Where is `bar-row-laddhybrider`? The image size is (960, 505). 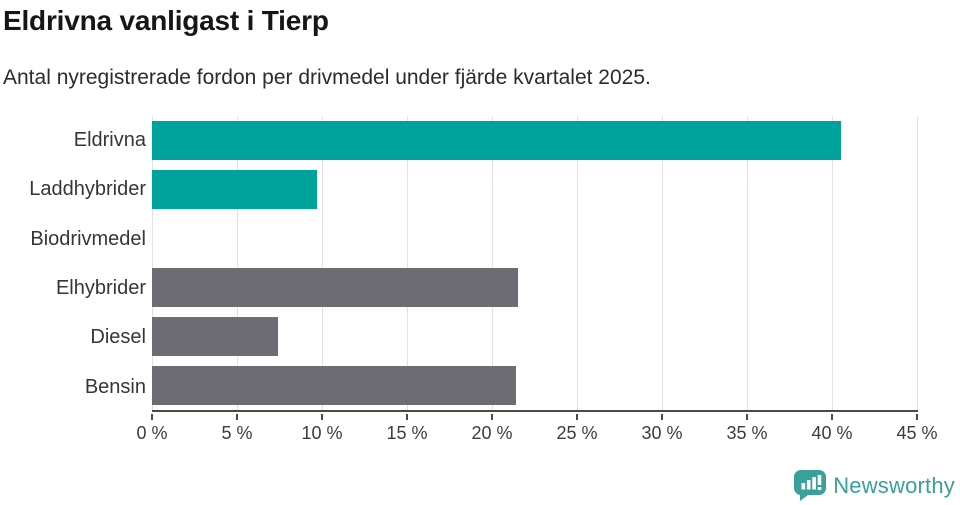 bar-row-laddhybrider is located at coordinates (534, 189).